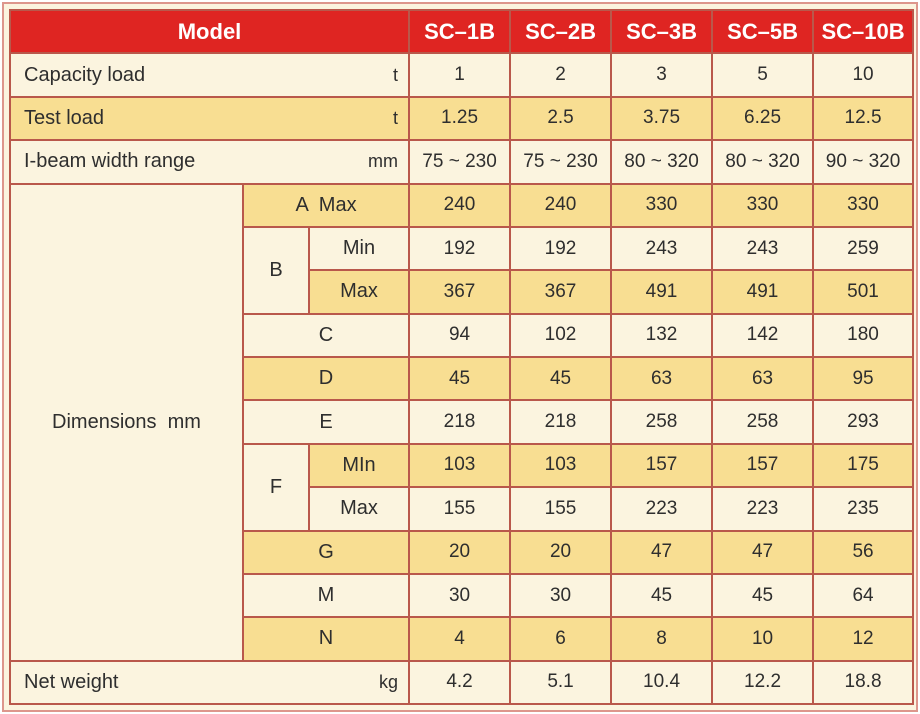 This screenshot has width=920, height=714. I want to click on value-cell: 12.5, so click(863, 118).